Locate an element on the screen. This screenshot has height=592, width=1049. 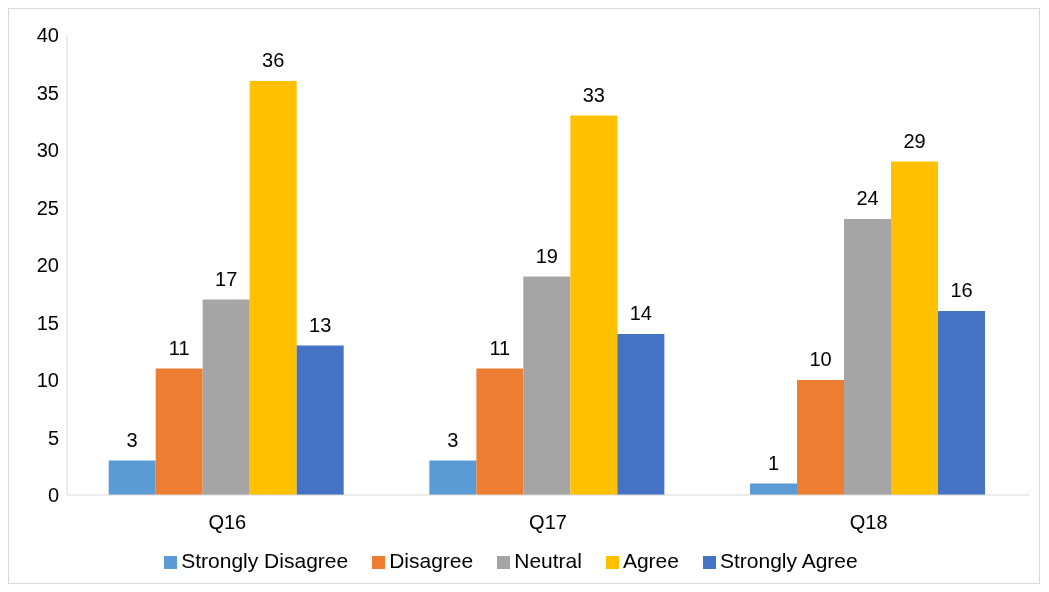
y-tick-label: 5 is located at coordinates (53, 437).